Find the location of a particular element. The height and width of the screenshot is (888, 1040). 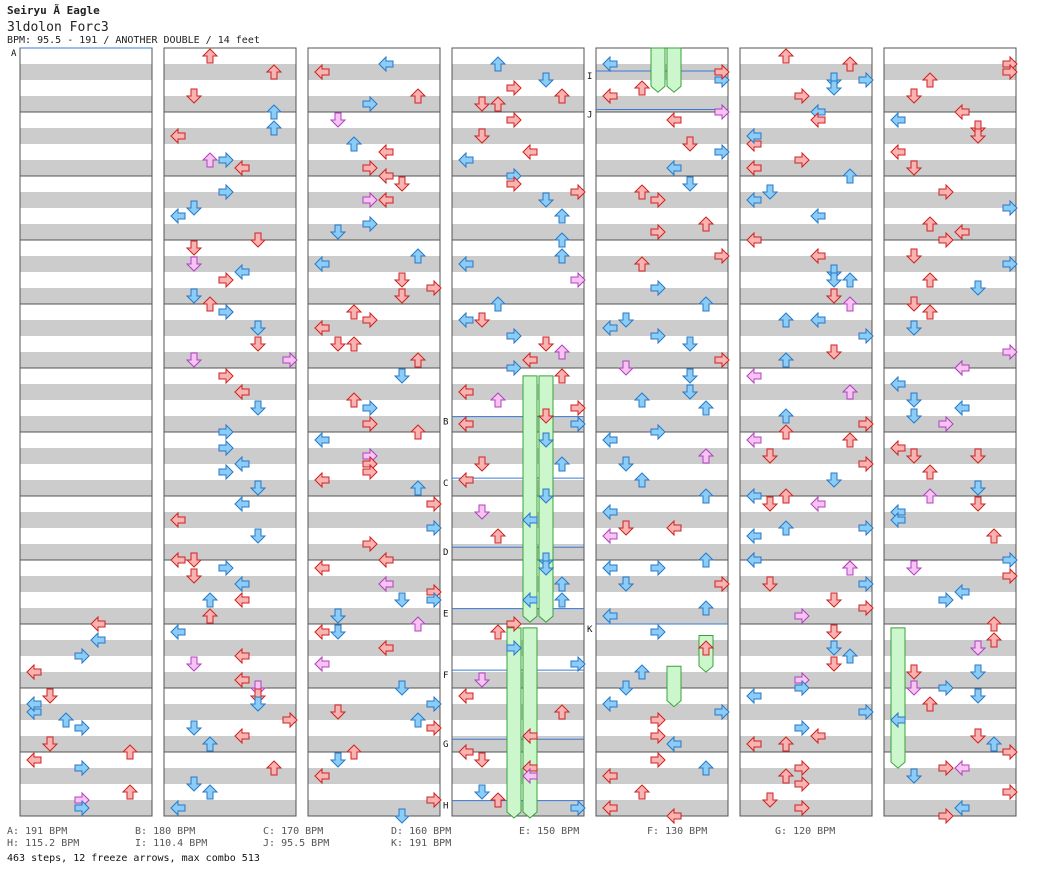

bpm-change-label: G is located at coordinates (445, 745).